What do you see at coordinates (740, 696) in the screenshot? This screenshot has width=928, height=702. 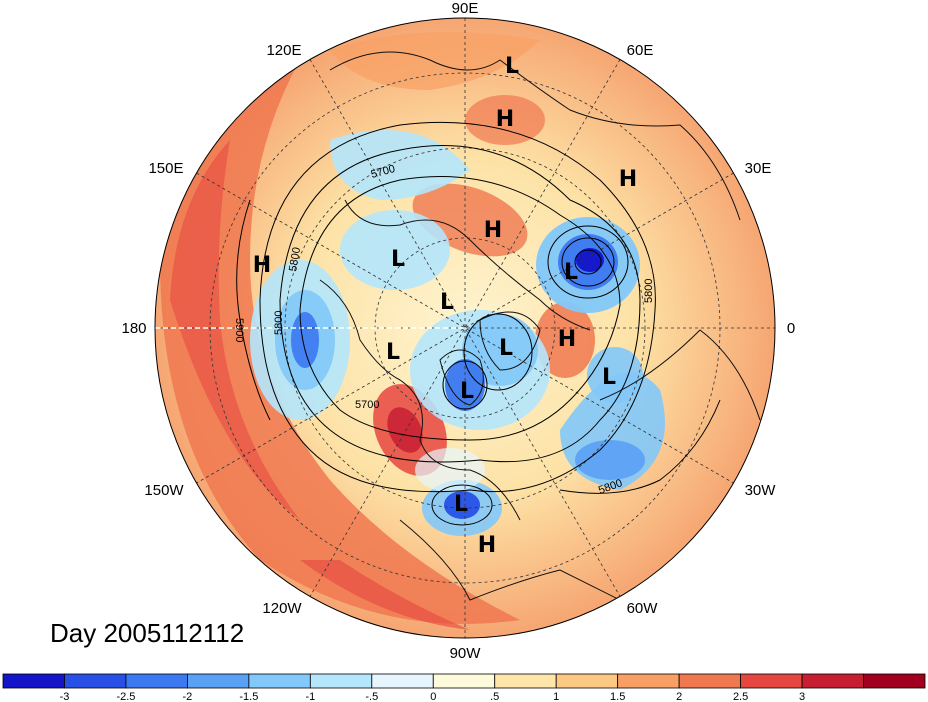 I see `colorbar-tick-label: 2.5` at bounding box center [740, 696].